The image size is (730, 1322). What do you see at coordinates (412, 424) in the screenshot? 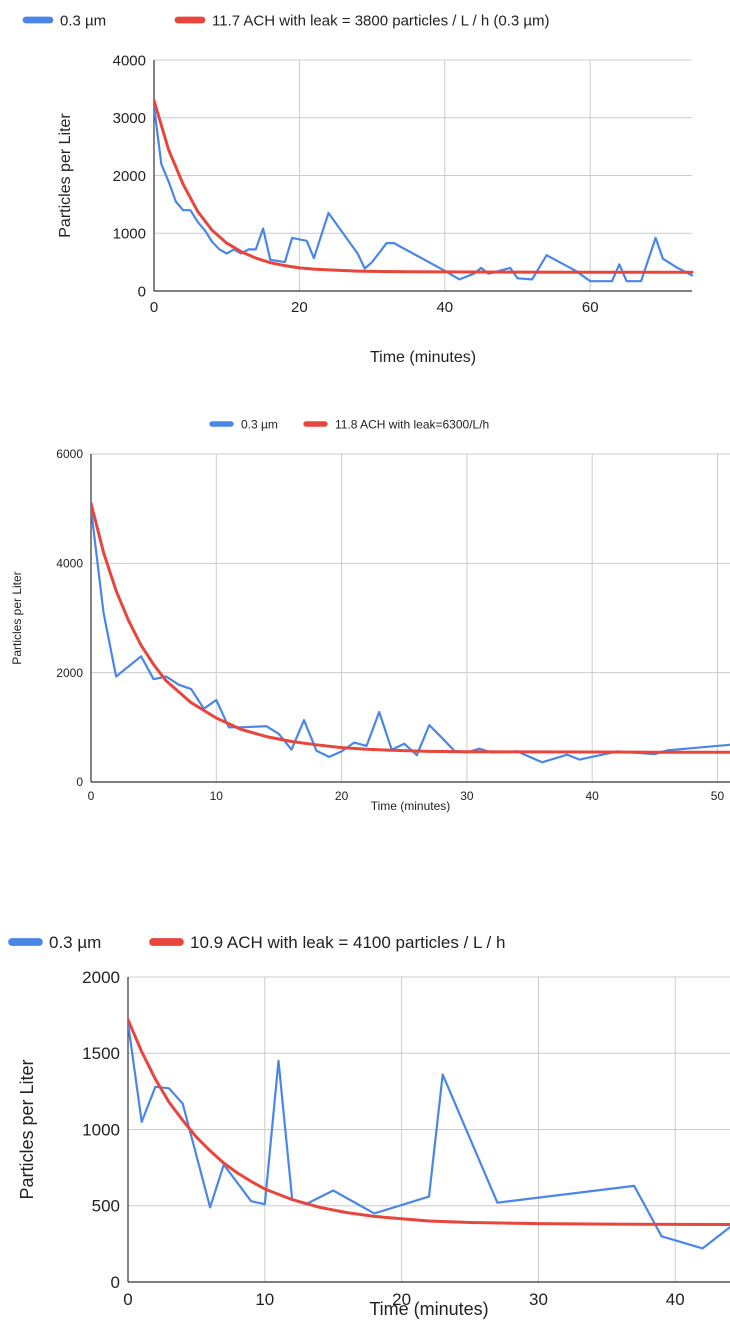
I see `legend-label: 11.8 ACH with leak=6300/L/h` at bounding box center [412, 424].